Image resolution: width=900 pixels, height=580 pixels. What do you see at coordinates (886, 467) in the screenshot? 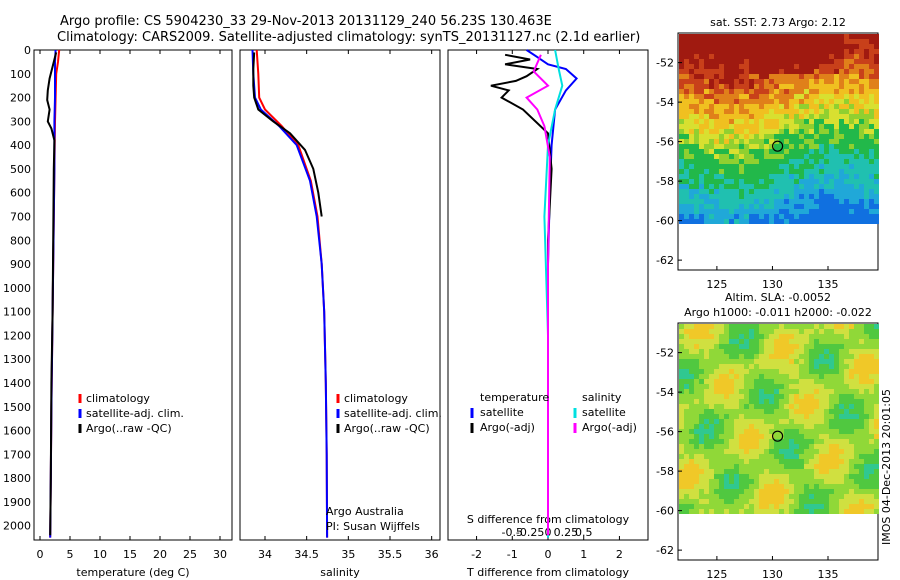
I see `imos-timestamp: IMOS 04-Dec-2013 20:01:05` at bounding box center [886, 467].